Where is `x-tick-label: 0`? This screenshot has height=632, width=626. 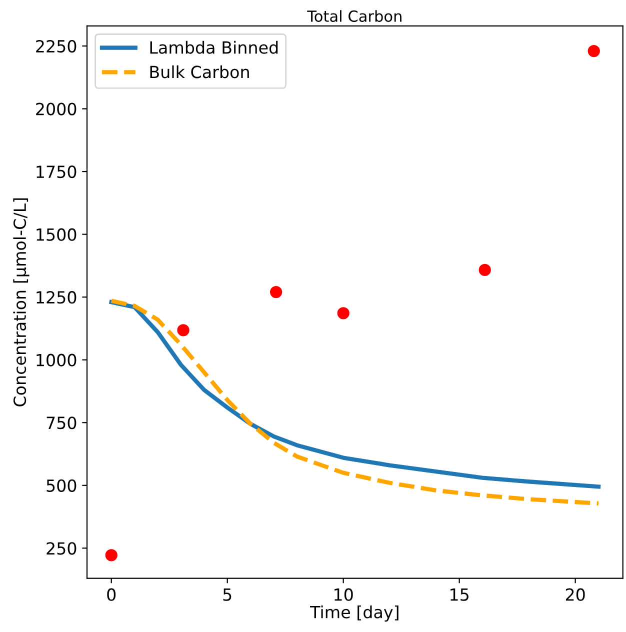
x-tick-label: 0 is located at coordinates (111, 594).